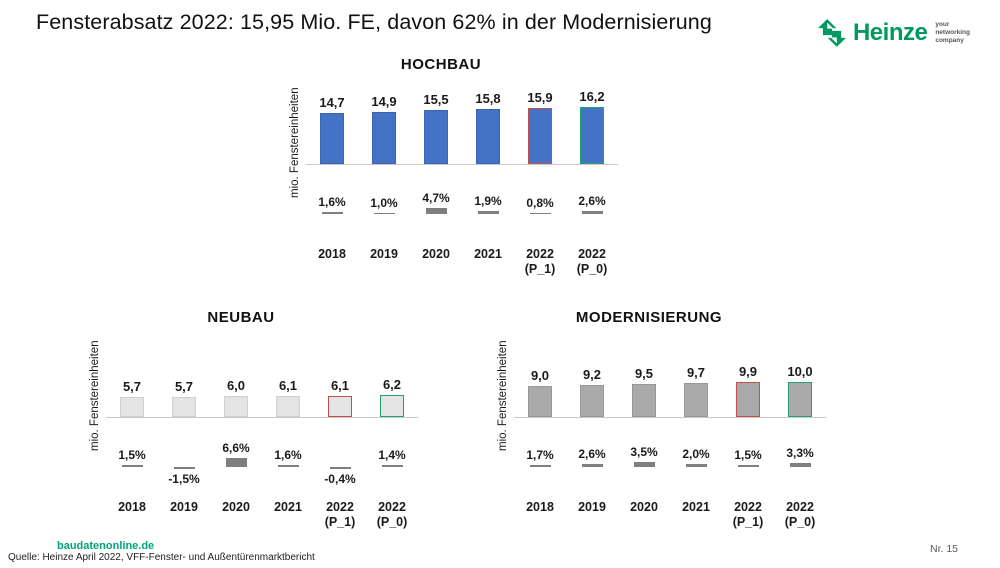 This screenshot has height=568, width=1000. I want to click on bar-column: 9,7, so click(696, 391).